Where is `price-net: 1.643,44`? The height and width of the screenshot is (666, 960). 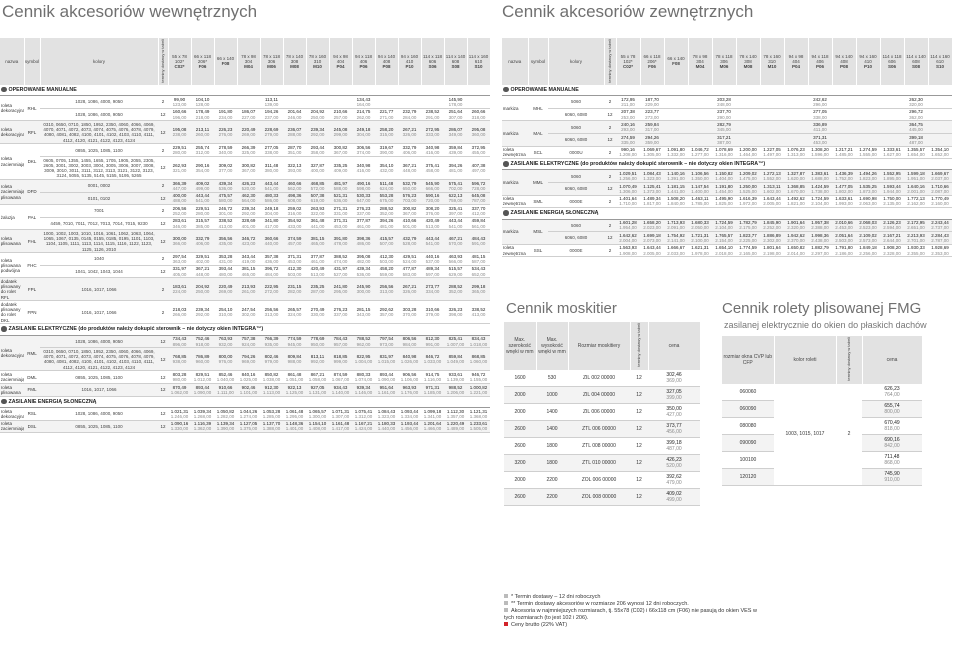 price-net: 1.643,44 is located at coordinates (772, 199).